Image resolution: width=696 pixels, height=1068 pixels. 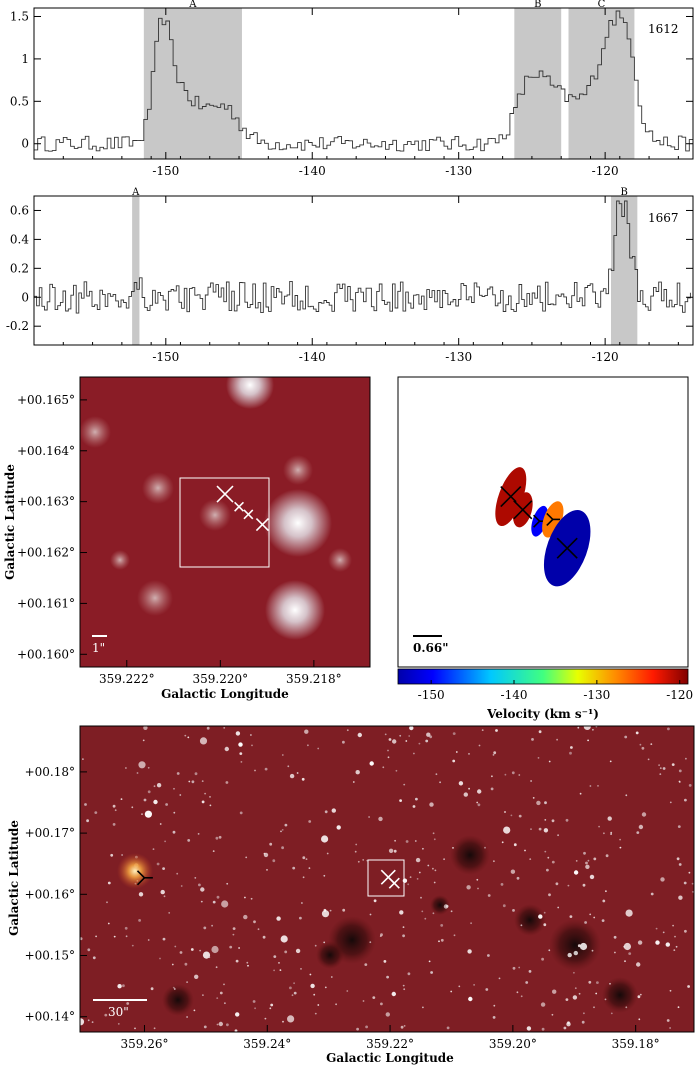 What do you see at coordinates (601, 83) in the screenshot?
I see `shaded-range` at bounding box center [601, 83].